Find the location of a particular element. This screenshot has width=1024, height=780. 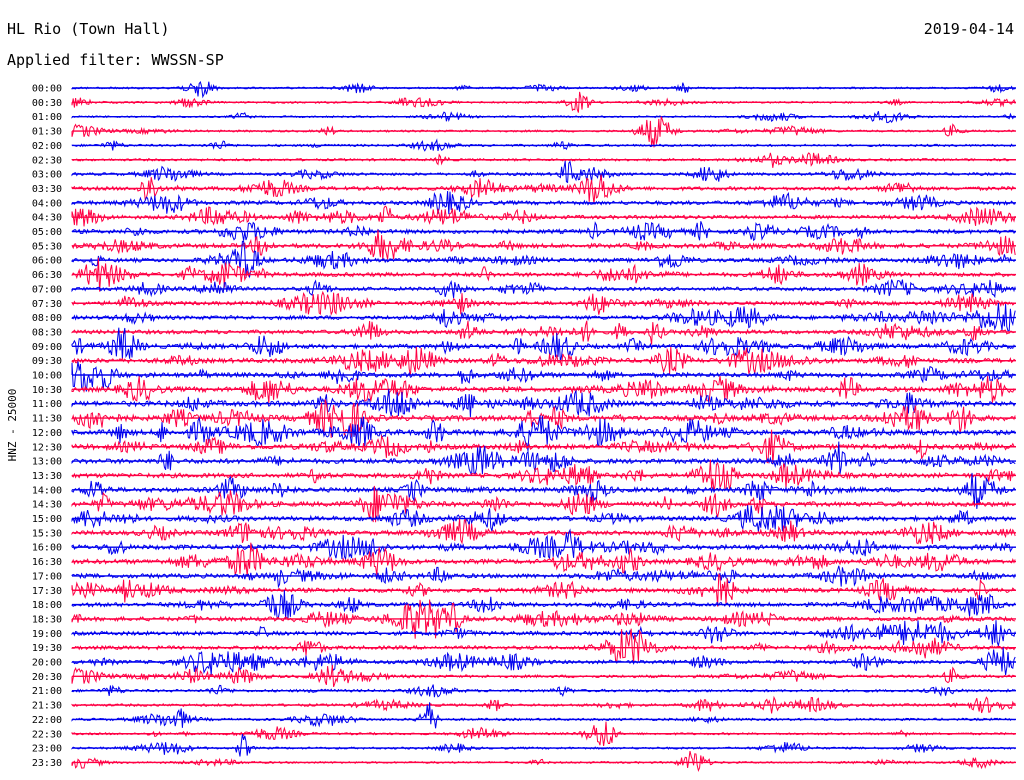

y-axis-label: HNZ - 25000 is located at coordinates (12, 425).